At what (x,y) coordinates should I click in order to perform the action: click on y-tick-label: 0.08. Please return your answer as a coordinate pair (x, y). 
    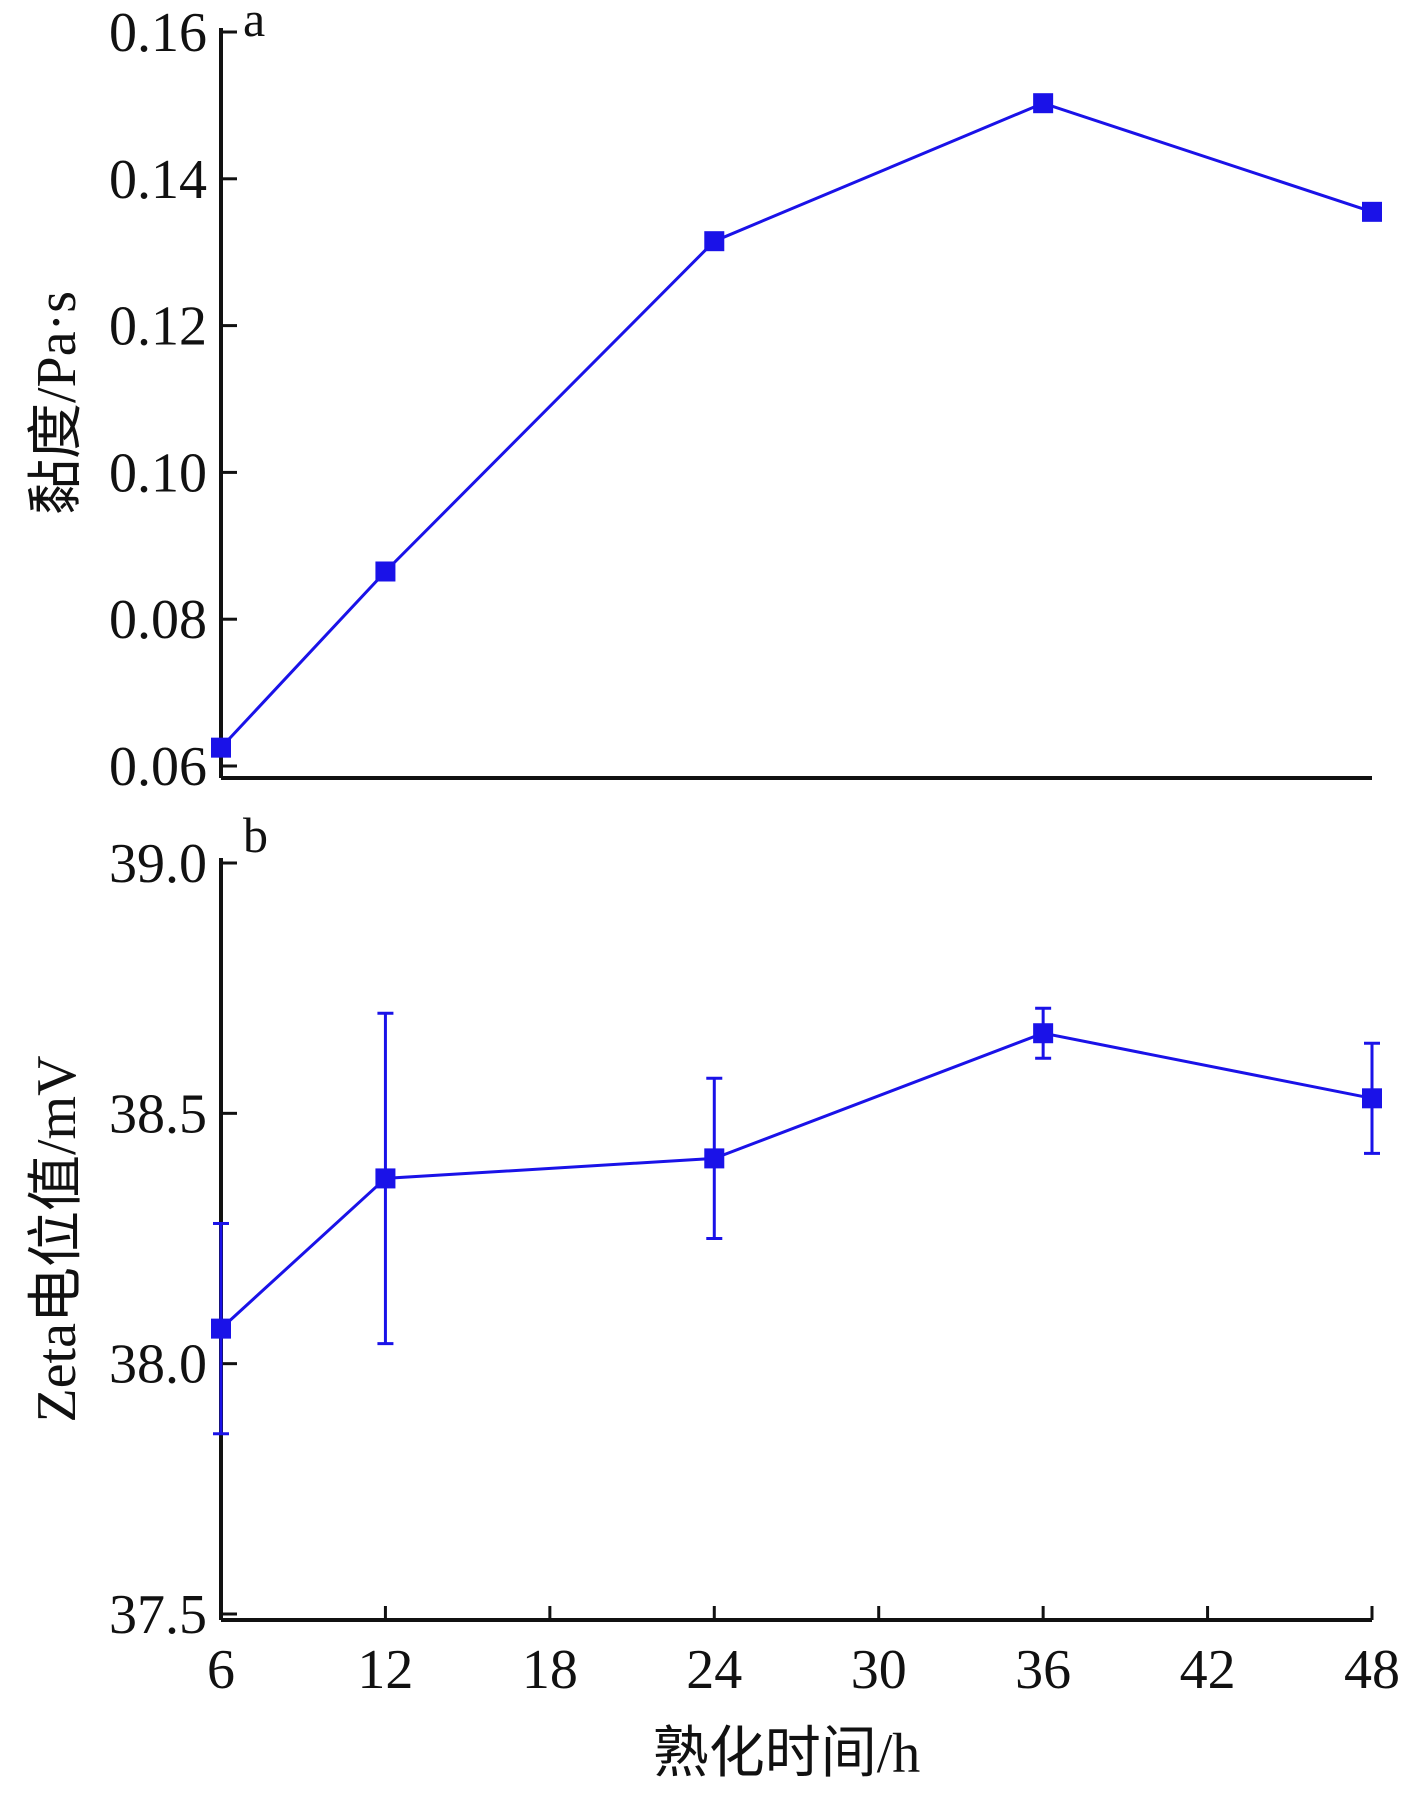
    Looking at the image, I should click on (158, 620).